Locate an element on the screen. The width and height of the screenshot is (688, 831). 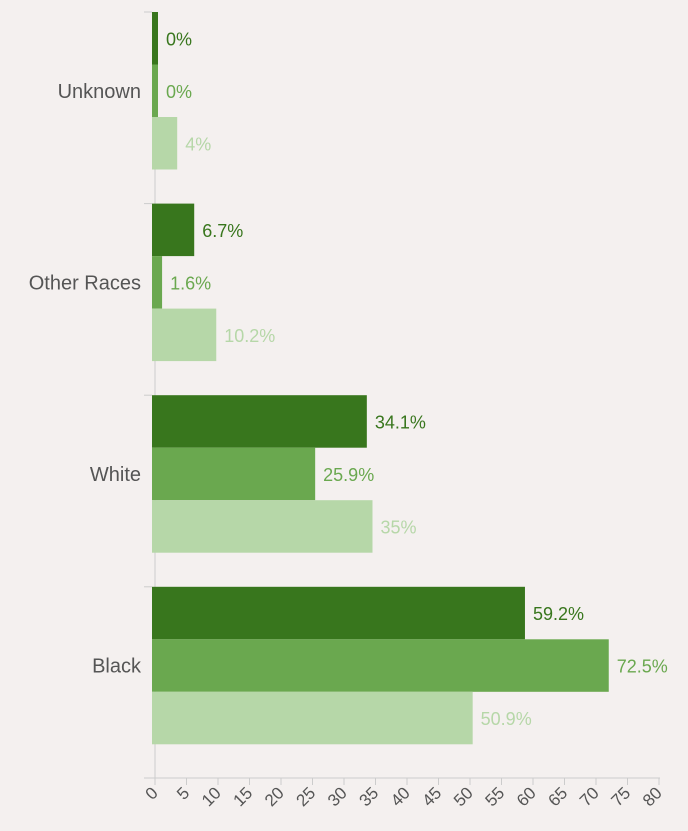
x-tick-label: 60 is located at coordinates (526, 796).